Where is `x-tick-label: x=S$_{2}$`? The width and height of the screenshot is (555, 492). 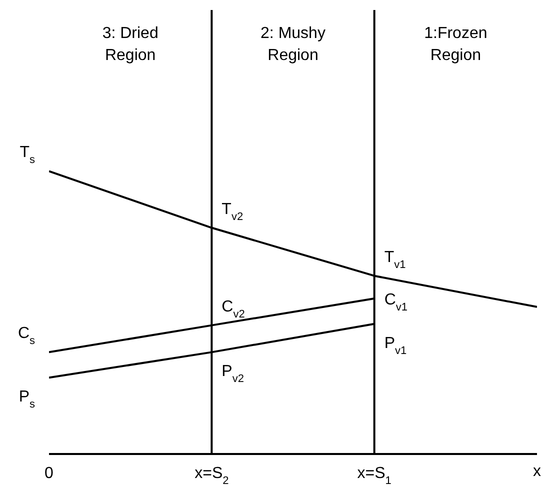 x-tick-label: x=S$_{2}$ is located at coordinates (211, 476).